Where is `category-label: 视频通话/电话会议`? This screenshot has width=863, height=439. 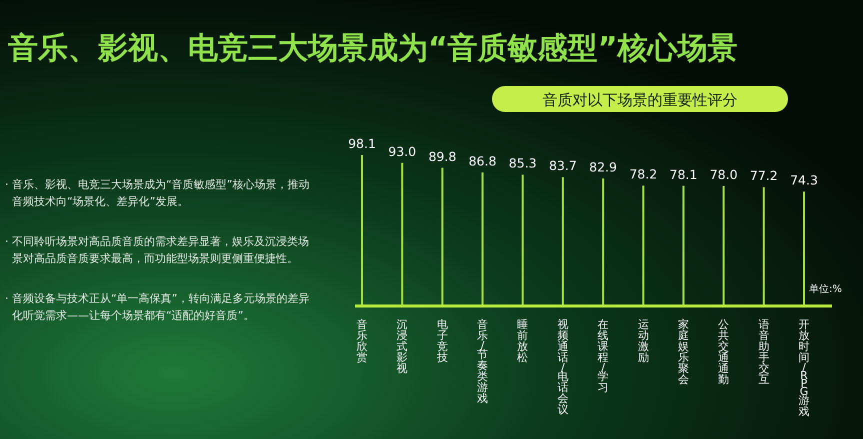 category-label: 视频通话/电话会议 is located at coordinates (562, 367).